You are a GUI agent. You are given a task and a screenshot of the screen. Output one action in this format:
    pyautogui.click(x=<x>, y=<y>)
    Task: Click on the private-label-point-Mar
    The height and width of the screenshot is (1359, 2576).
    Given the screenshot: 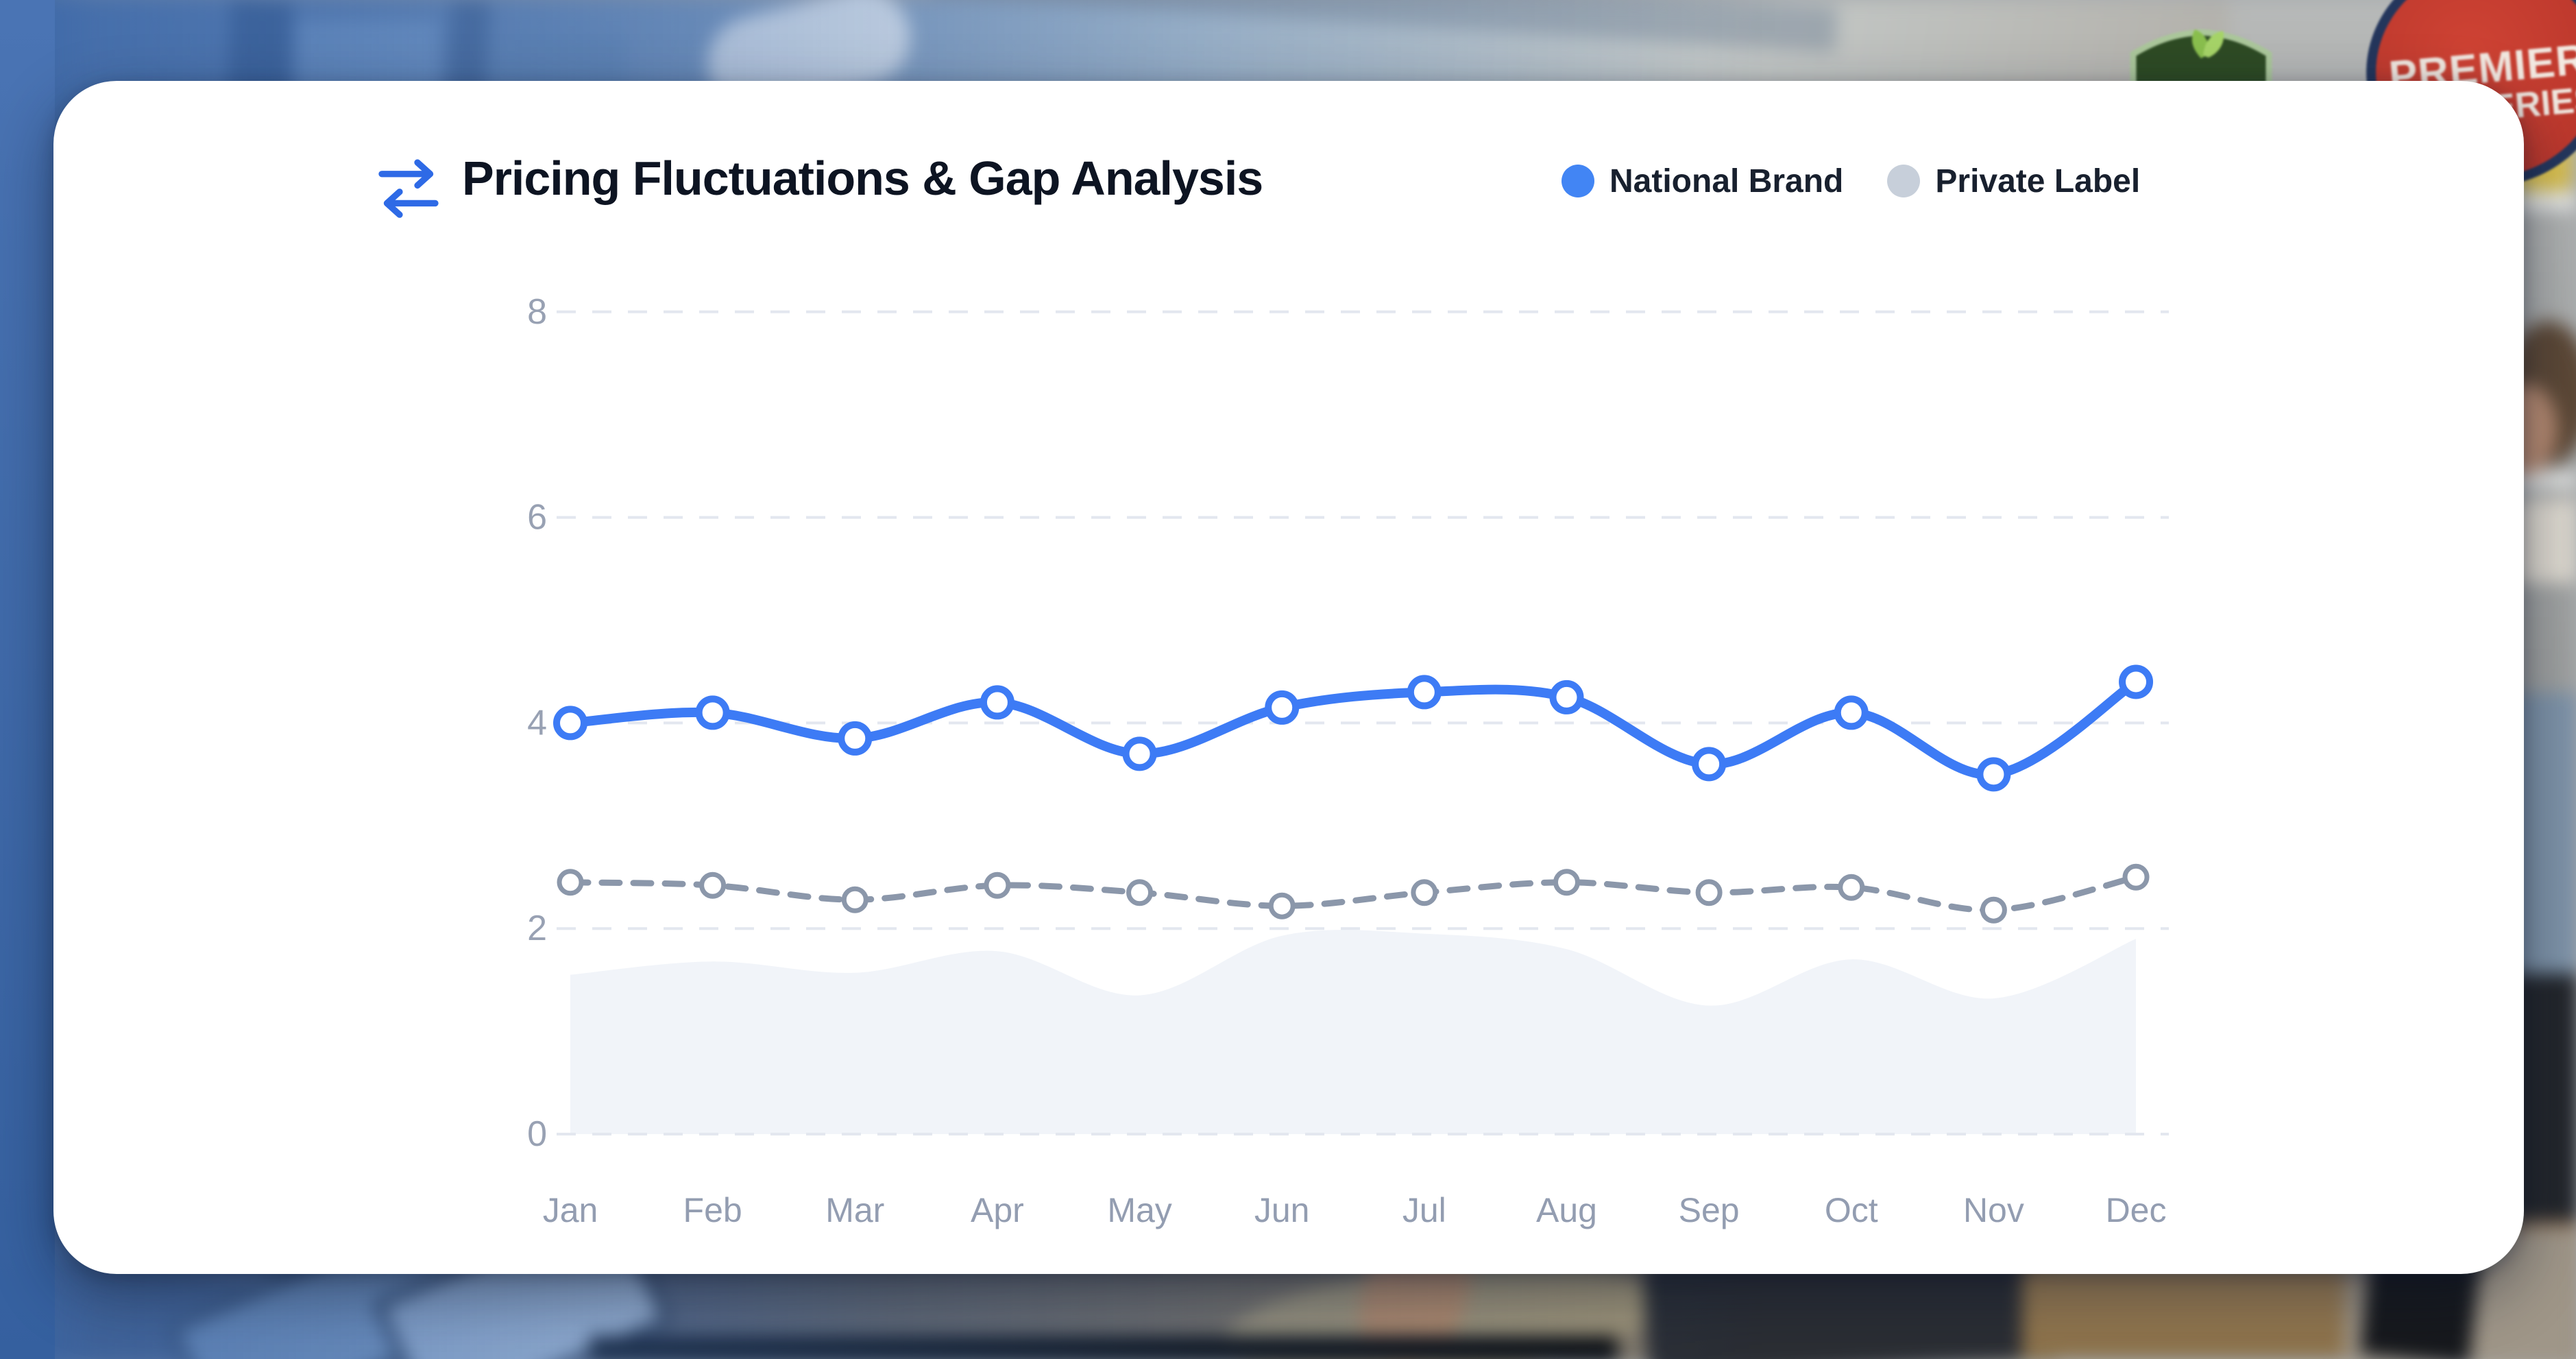 What is the action you would take?
    pyautogui.click(x=854, y=899)
    